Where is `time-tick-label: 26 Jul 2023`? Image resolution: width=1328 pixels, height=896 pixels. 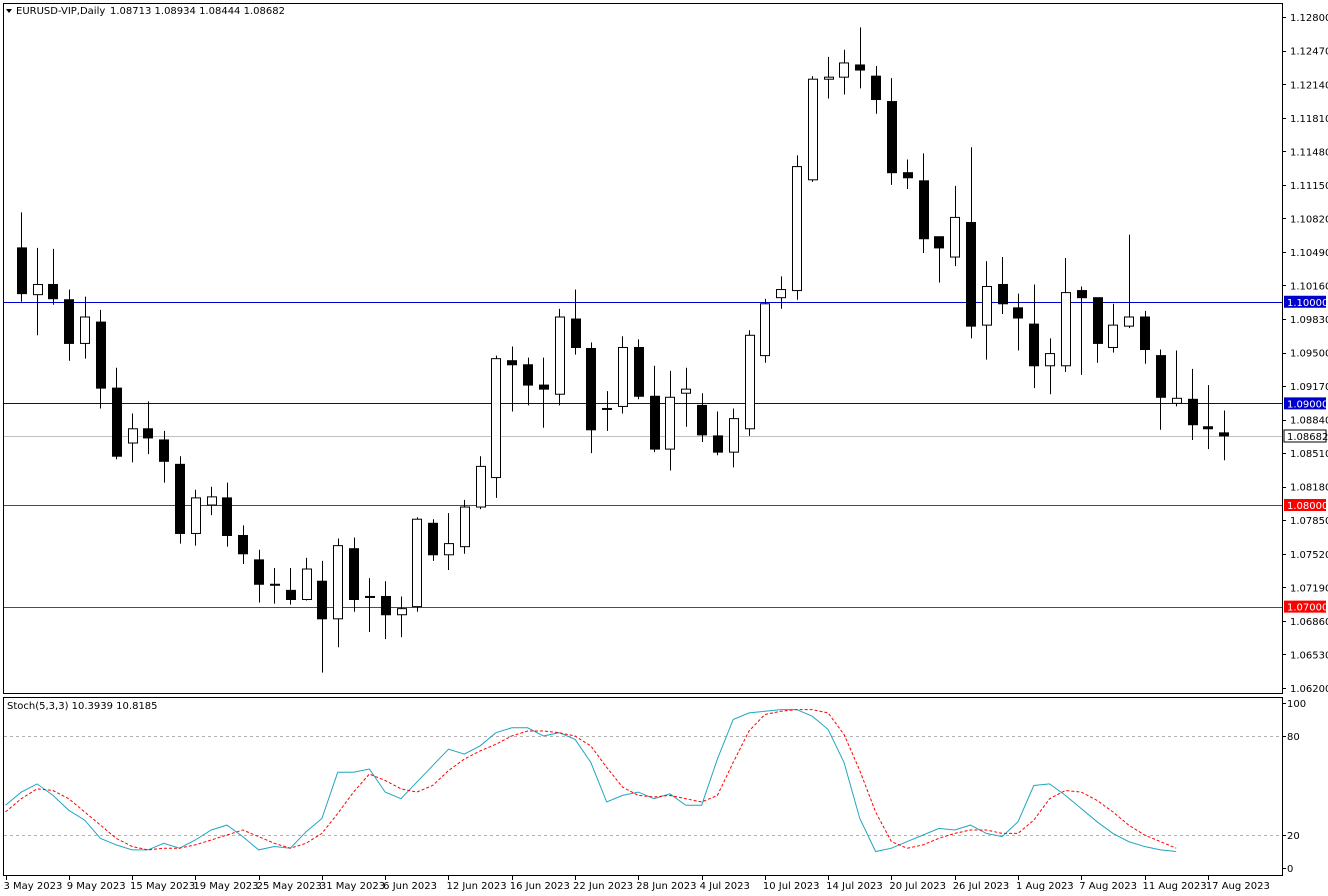
time-tick-label: 26 Jul 2023 is located at coordinates (981, 886).